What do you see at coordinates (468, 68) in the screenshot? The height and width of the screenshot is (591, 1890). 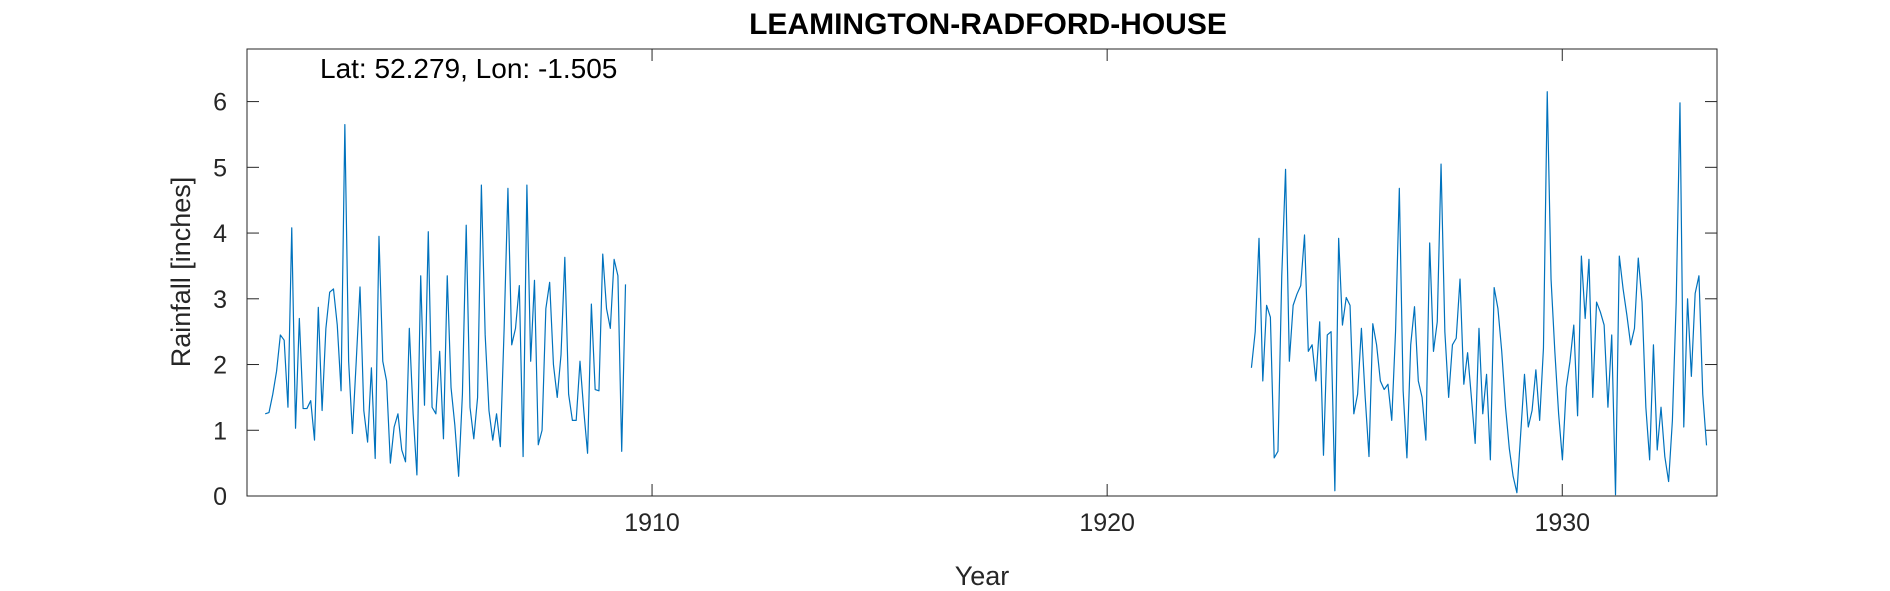 I see `location-annotation: Lat: 52.279, Lon: -1.505` at bounding box center [468, 68].